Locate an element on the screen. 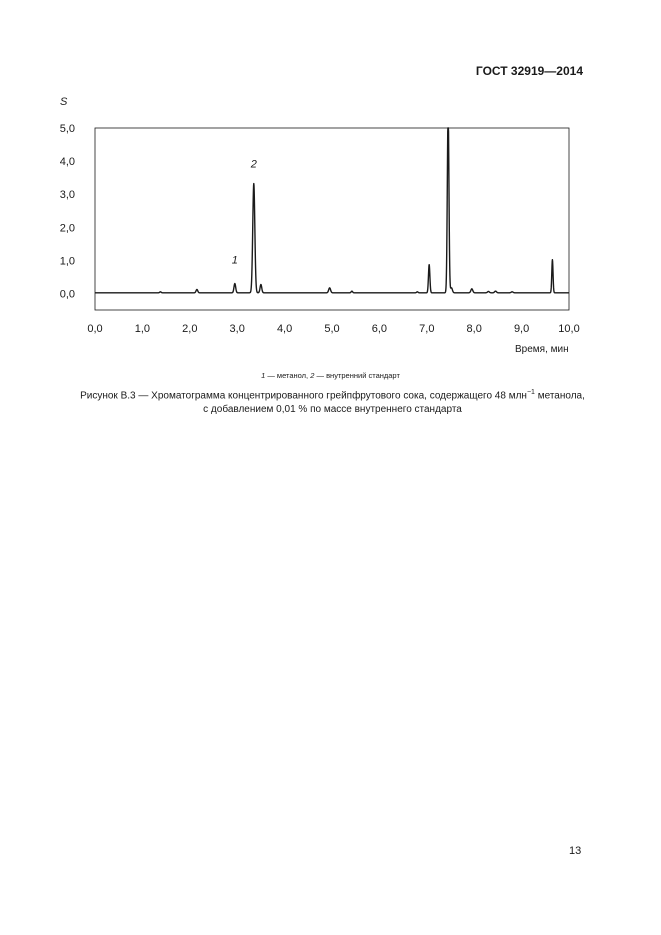  caption-line1-suffix: метанола, is located at coordinates (559, 396).